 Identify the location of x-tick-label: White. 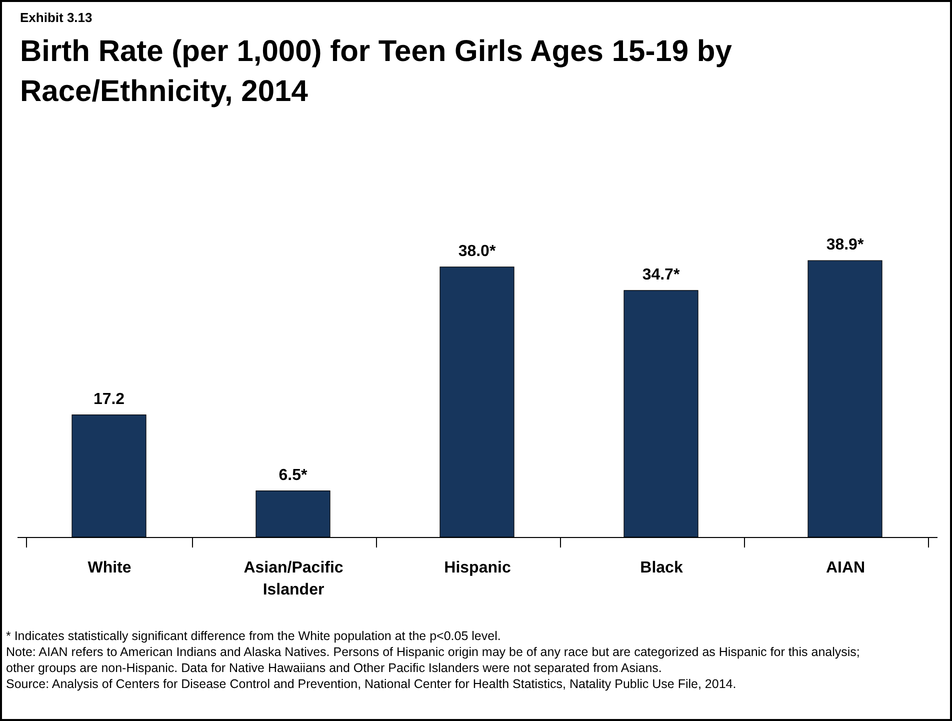
(110, 568).